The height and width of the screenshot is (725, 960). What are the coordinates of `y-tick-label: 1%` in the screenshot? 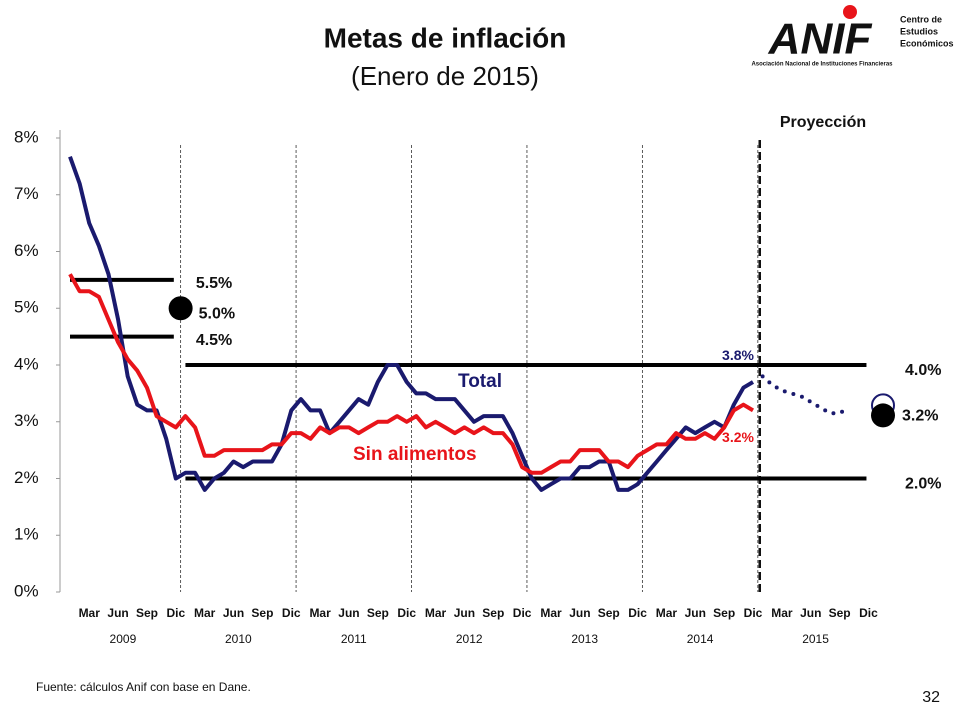 It's located at (26, 534).